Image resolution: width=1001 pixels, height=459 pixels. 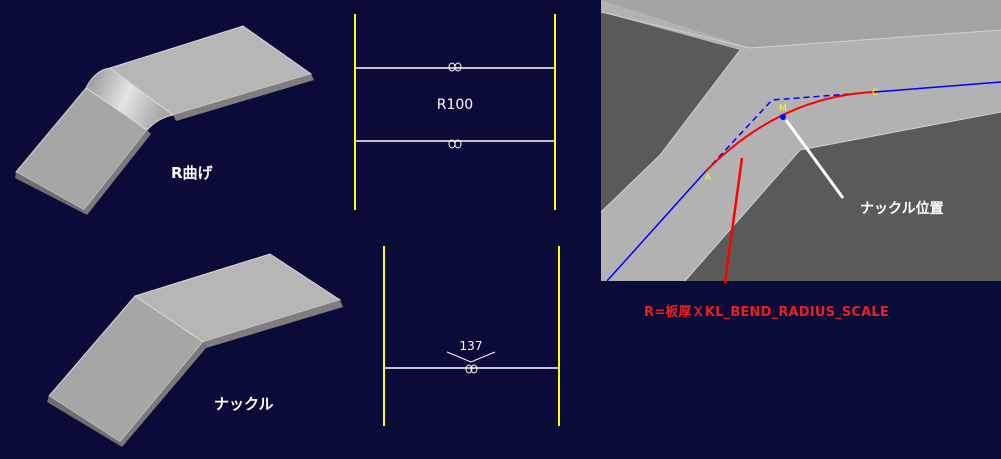 What do you see at coordinates (766, 312) in the screenshot?
I see `bend-radius-formula: R=板厚ＸKL_BEND_RADIUS_SCALE` at bounding box center [766, 312].